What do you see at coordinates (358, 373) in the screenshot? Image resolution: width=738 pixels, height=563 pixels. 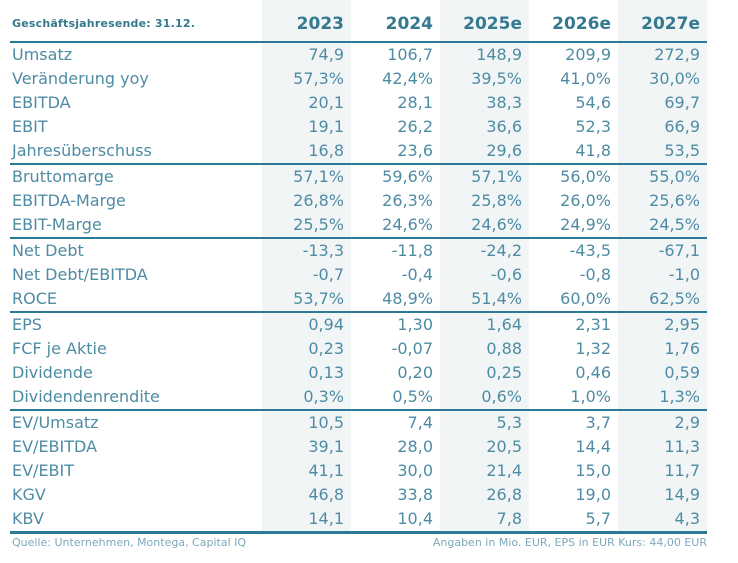 I see `table-row: Dividende 0,13 0,20 0,25 0,46 0,59` at bounding box center [358, 373].